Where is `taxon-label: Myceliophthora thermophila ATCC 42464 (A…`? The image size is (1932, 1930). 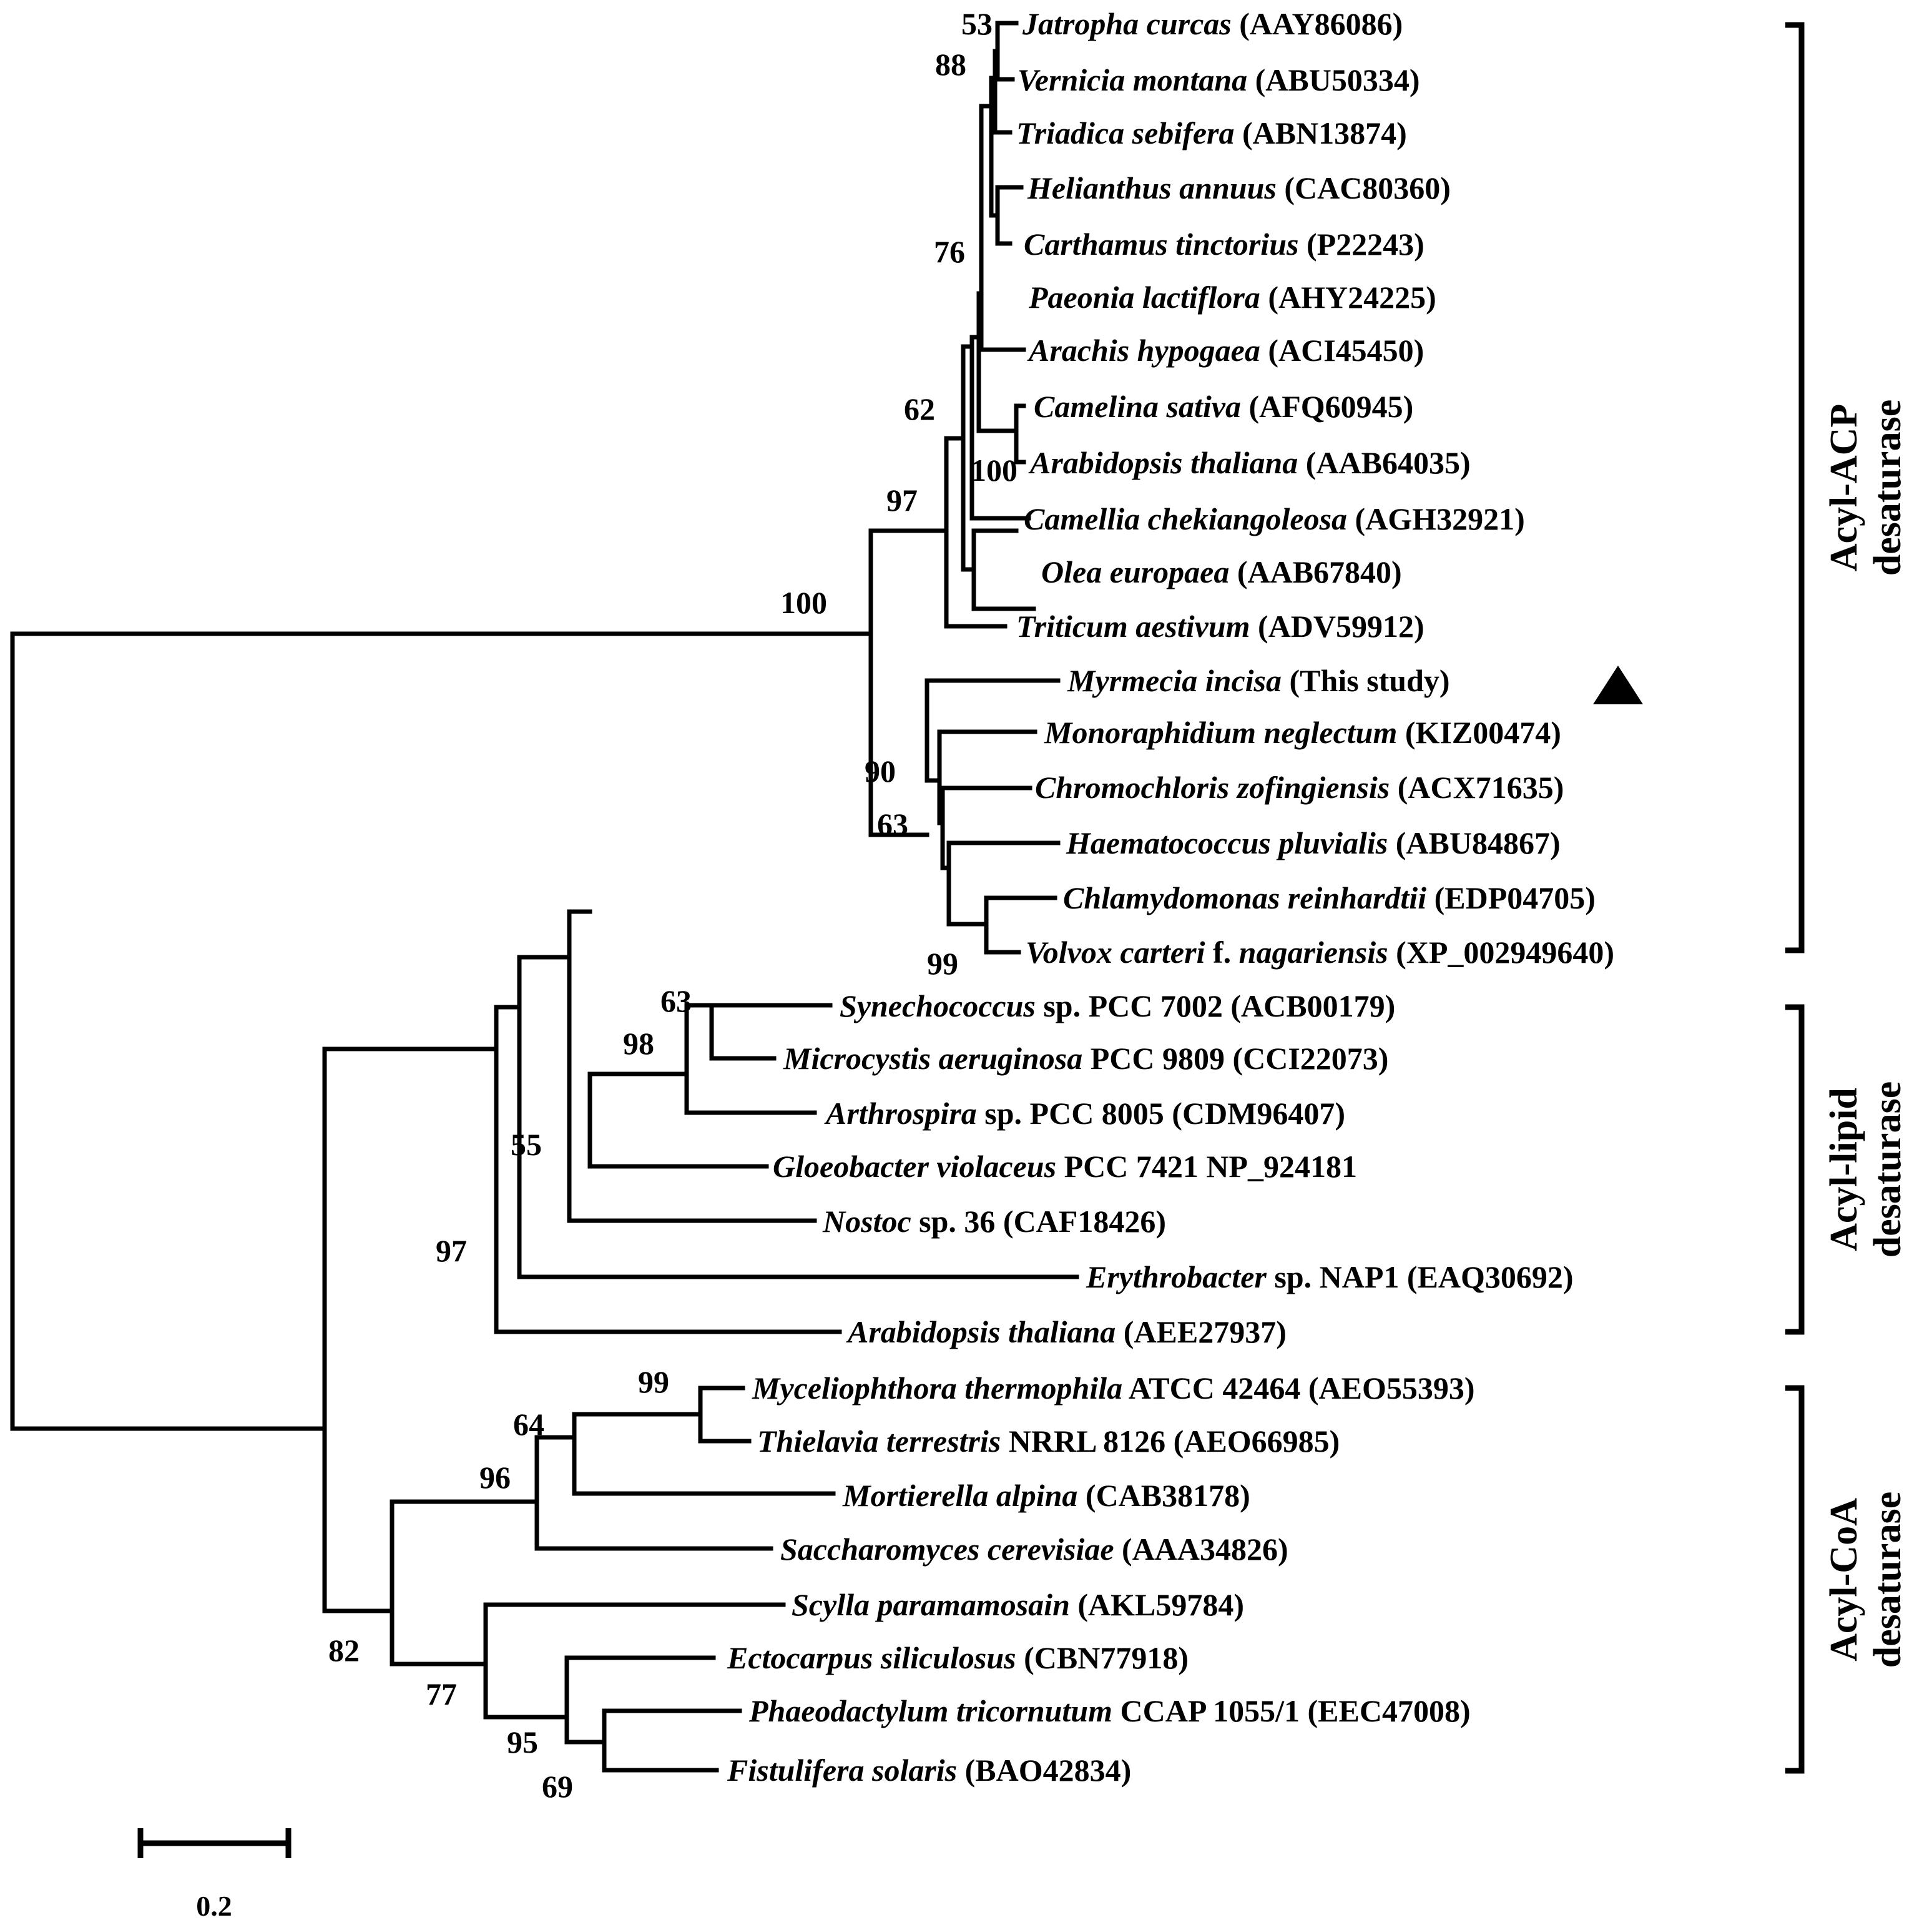
taxon-label: Myceliophthora thermophila ATCC 42464 (A… is located at coordinates (1113, 1388).